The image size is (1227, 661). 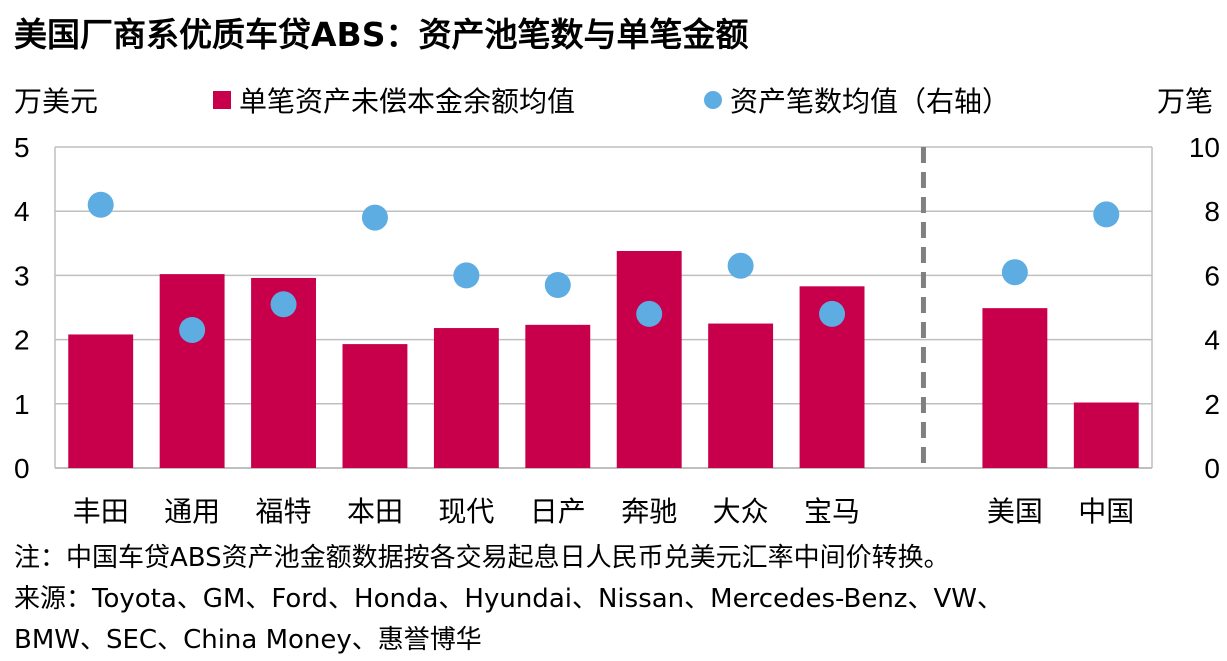 What do you see at coordinates (870, 101) in the screenshot?
I see `legend-dot-label: 资产笔数均值（右轴）` at bounding box center [870, 101].